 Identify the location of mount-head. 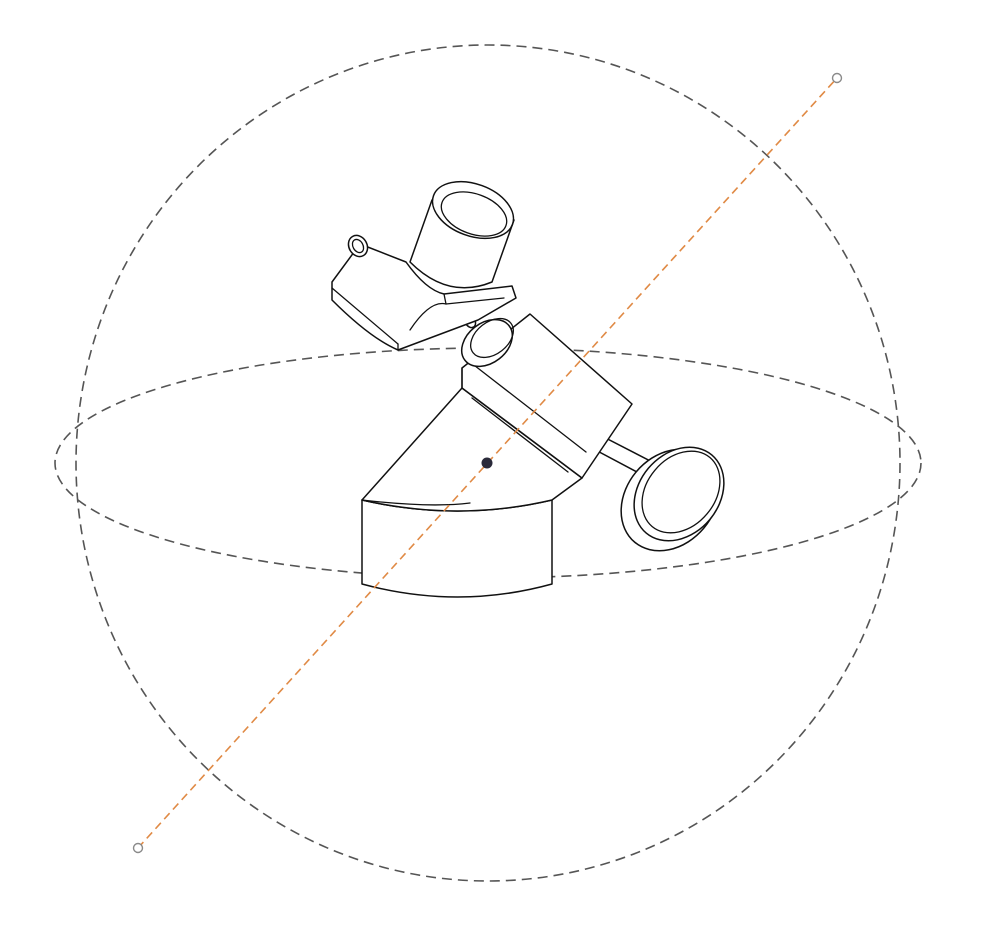
(546, 396).